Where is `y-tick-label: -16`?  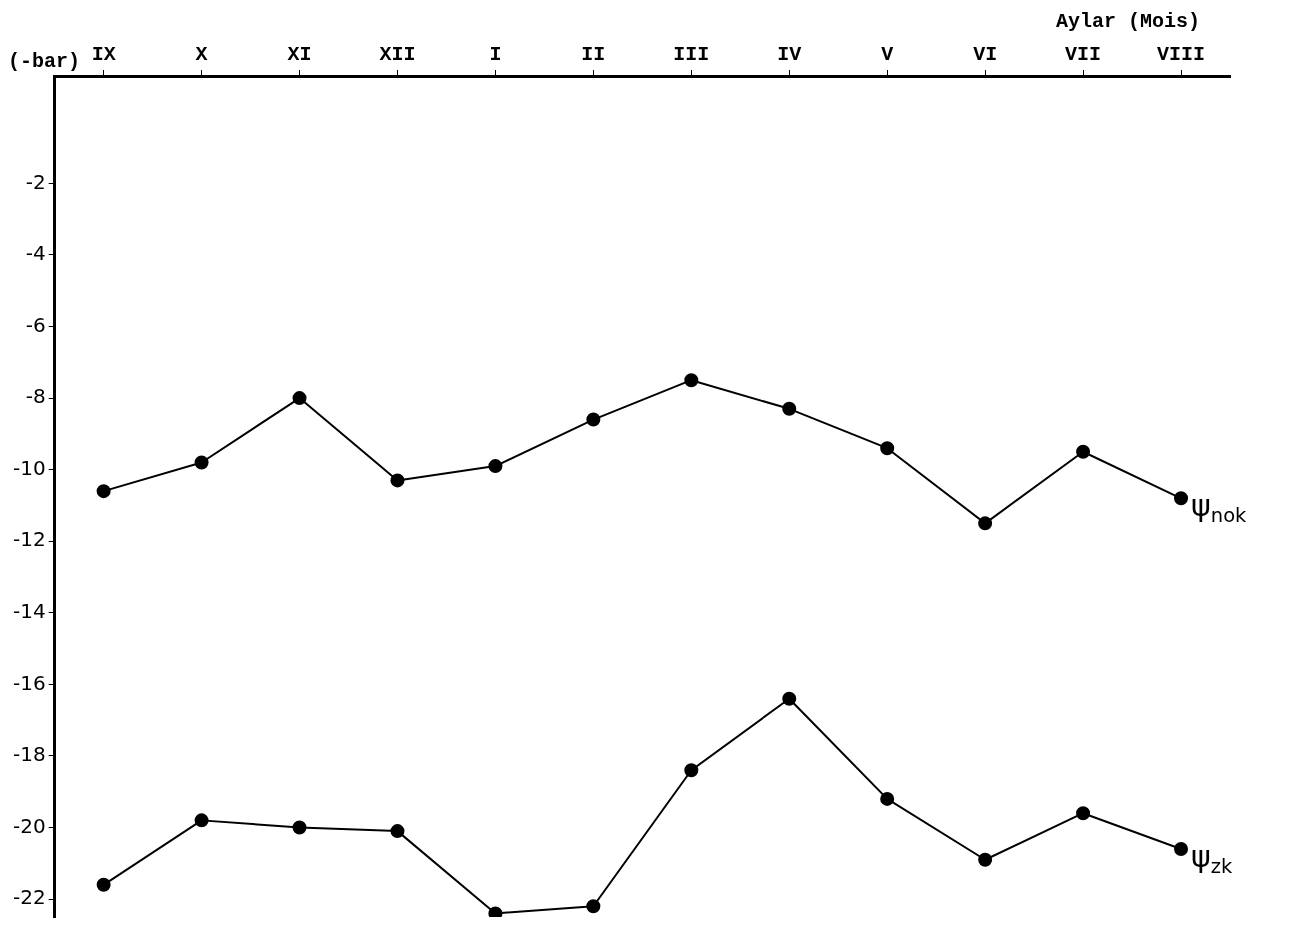
y-tick-label: -16 is located at coordinates (29, 682).